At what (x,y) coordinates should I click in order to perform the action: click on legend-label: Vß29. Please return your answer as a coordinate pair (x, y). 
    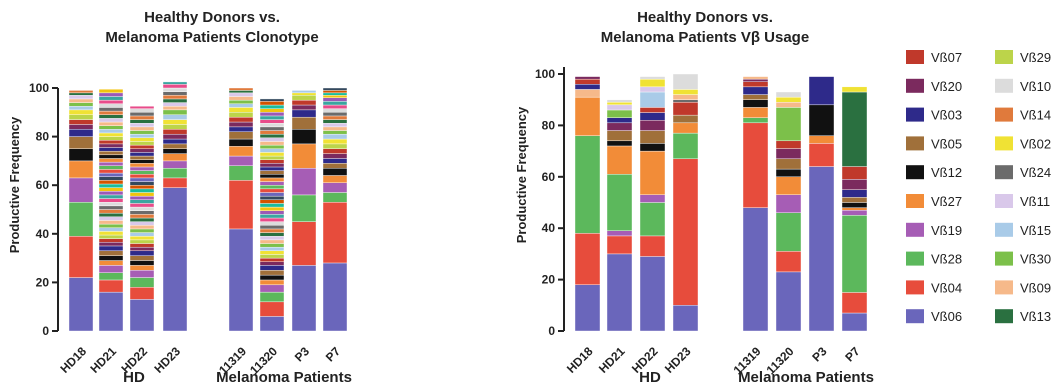
    Looking at the image, I should click on (1035, 57).